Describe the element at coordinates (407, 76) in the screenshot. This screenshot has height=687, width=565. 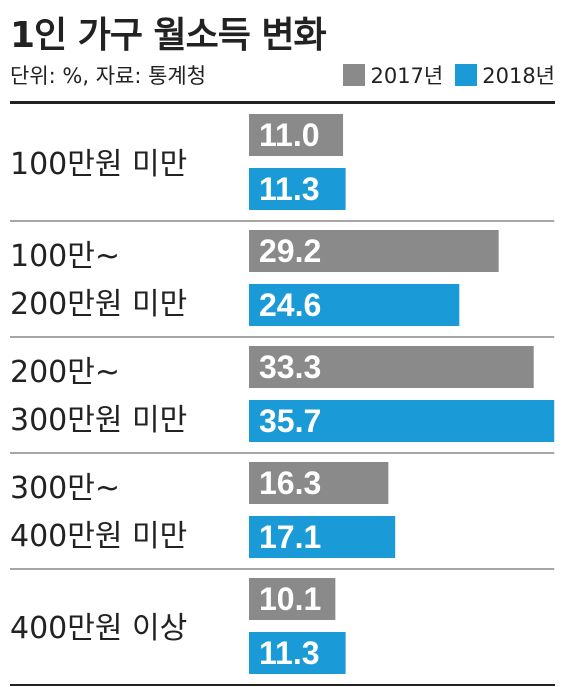
I see `legend-label-2017: 2017년` at that location.